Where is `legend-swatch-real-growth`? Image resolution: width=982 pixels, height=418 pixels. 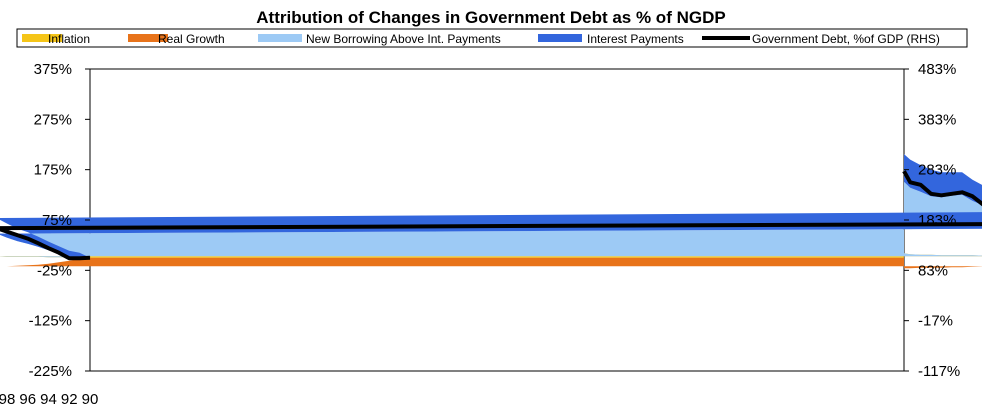
legend-swatch-real-growth is located at coordinates (148, 38).